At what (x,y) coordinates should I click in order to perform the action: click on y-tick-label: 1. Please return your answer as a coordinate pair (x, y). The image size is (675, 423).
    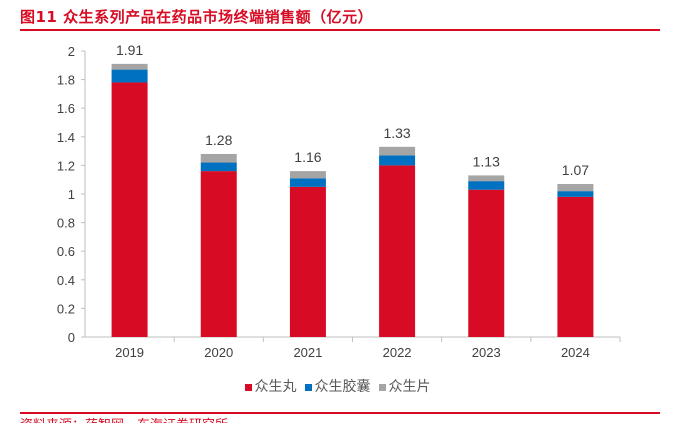
    Looking at the image, I should click on (71, 194).